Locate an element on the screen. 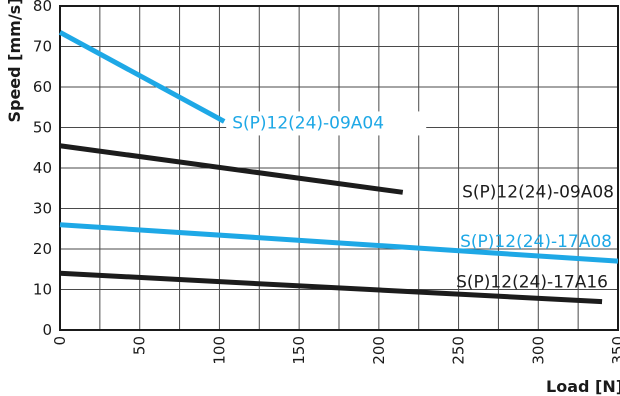  x-tick-label: 100 is located at coordinates (219, 350).